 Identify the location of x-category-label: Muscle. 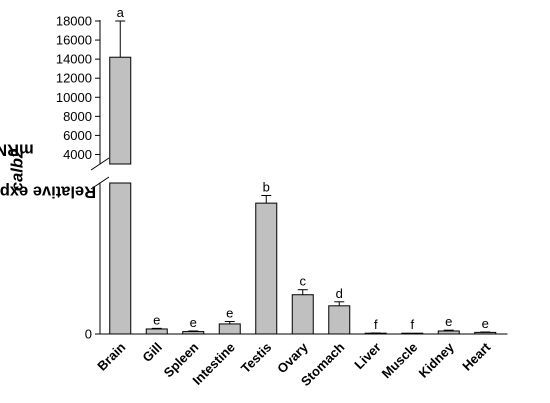
(400, 361).